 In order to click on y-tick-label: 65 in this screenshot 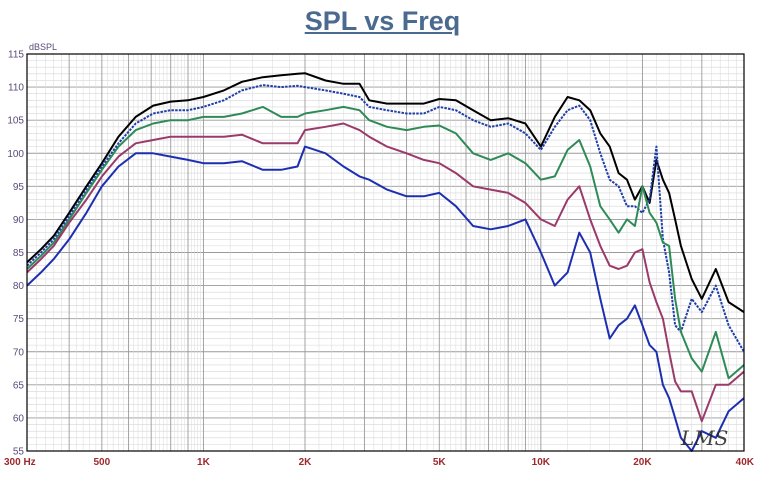, I will do `click(19, 385)`.